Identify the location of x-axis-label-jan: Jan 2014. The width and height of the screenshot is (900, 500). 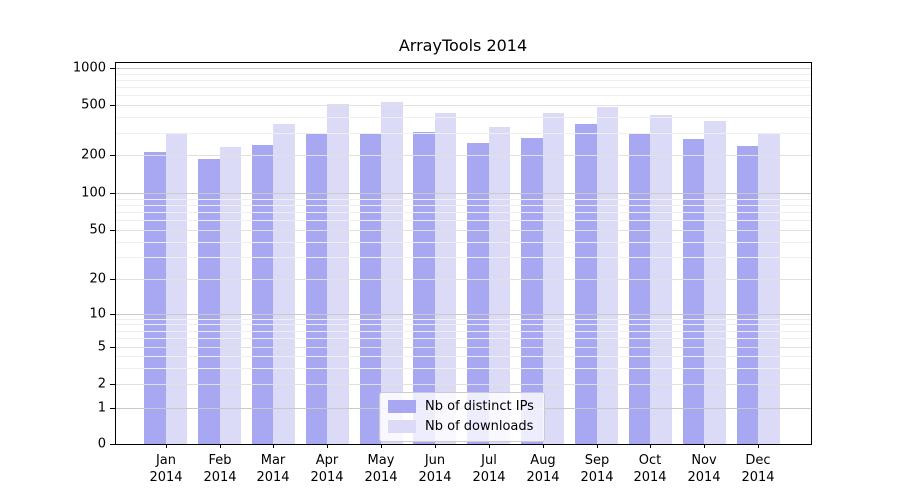
(166, 469).